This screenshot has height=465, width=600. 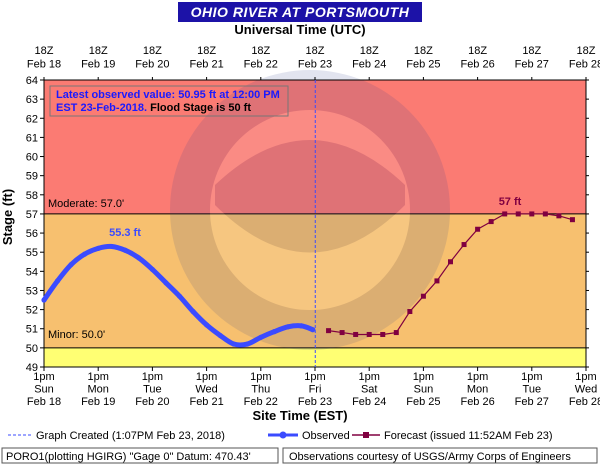 What do you see at coordinates (32, 158) in the screenshot?
I see `y-tick-label: 60` at bounding box center [32, 158].